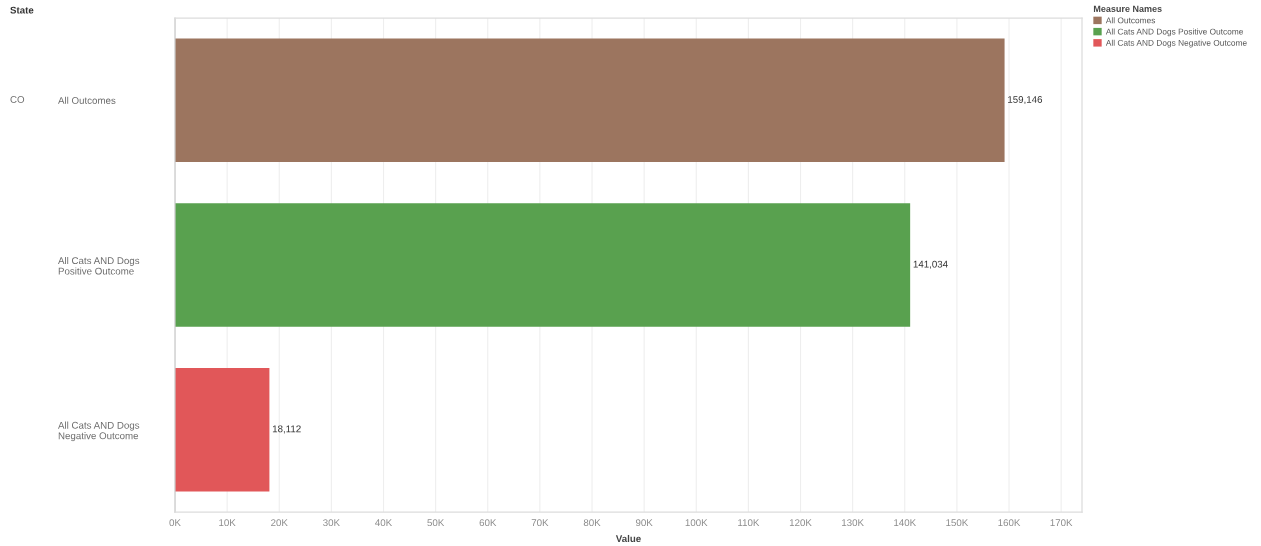 This screenshot has height=546, width=1261. Describe the element at coordinates (749, 523) in the screenshot. I see `x-tick-label: 110K` at that location.